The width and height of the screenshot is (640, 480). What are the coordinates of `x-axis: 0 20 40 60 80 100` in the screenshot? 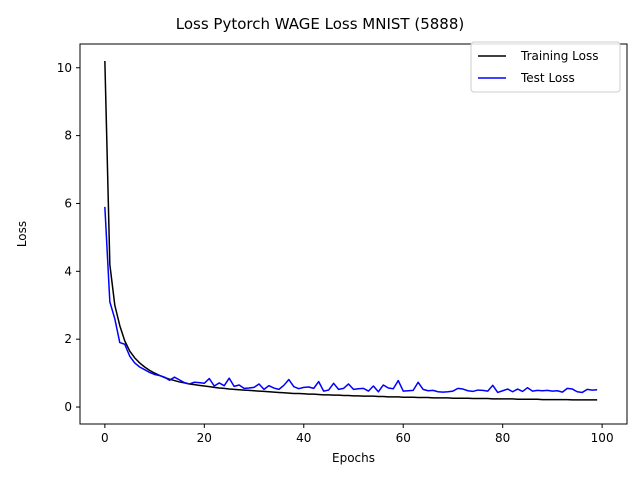 It's located at (357, 434).